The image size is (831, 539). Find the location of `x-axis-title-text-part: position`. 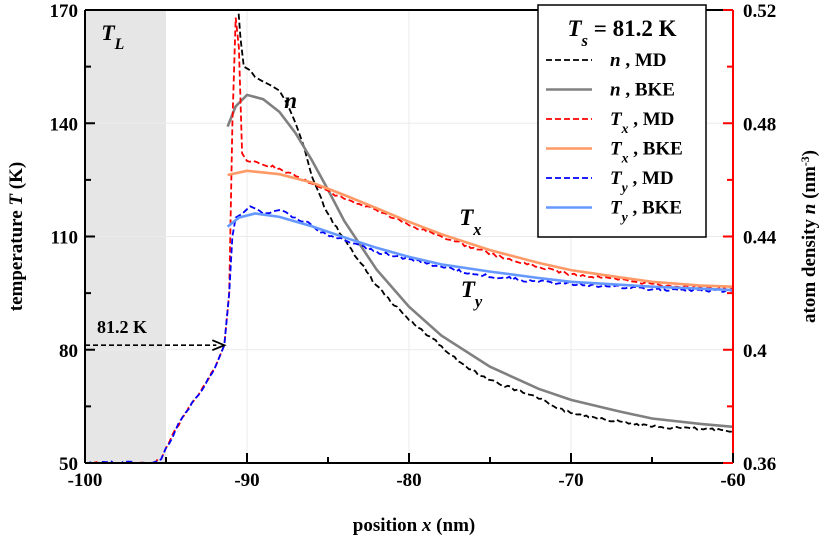

x-axis-title-text-part: position is located at coordinates (387, 525).